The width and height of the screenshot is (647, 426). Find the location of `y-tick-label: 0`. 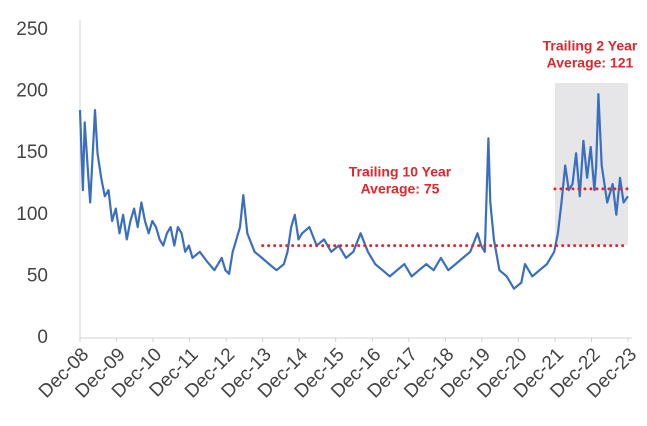

y-tick-label: 0 is located at coordinates (42, 337).